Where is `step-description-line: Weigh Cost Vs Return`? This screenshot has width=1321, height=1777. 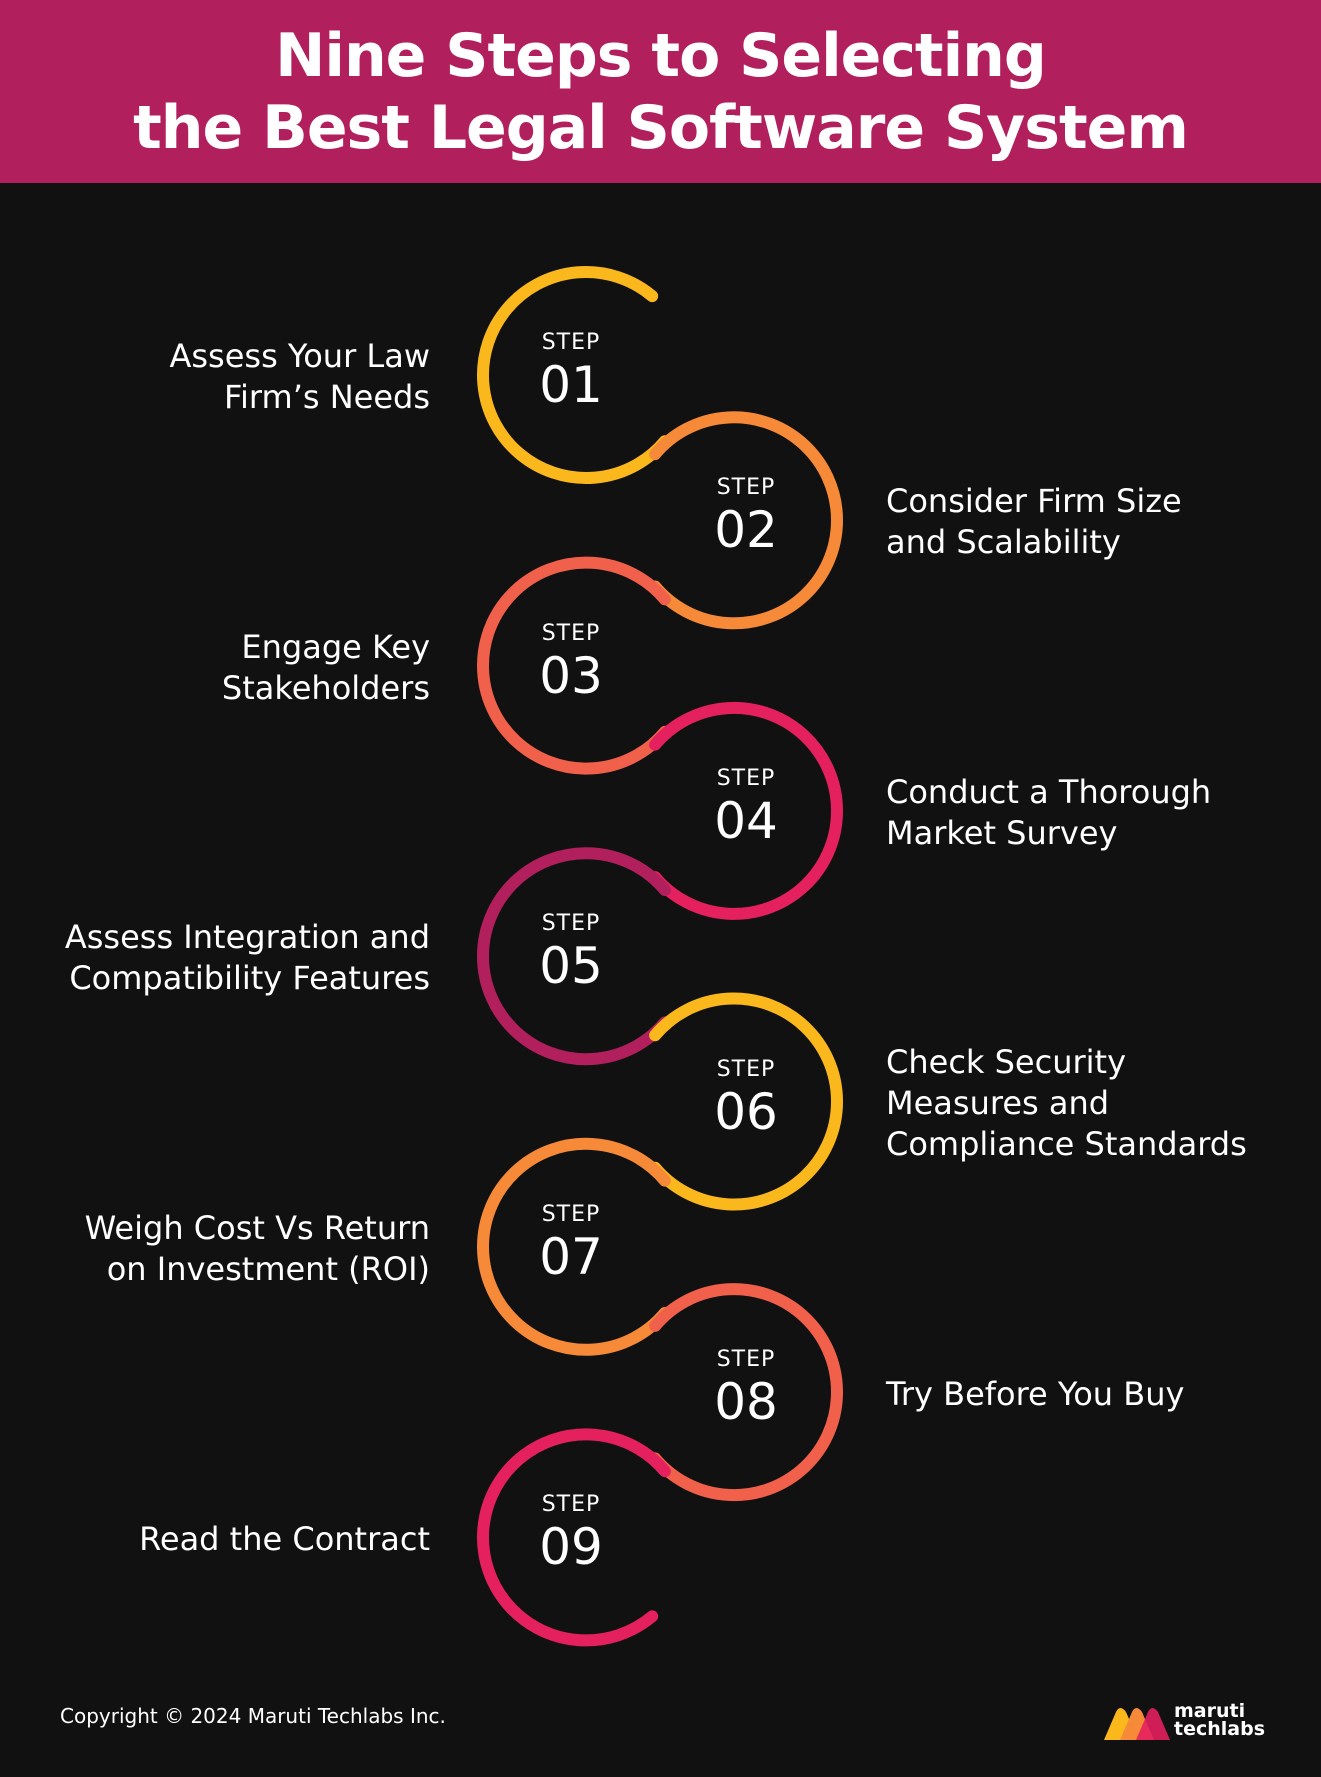
step-description-line: Weigh Cost Vs Return is located at coordinates (257, 1227).